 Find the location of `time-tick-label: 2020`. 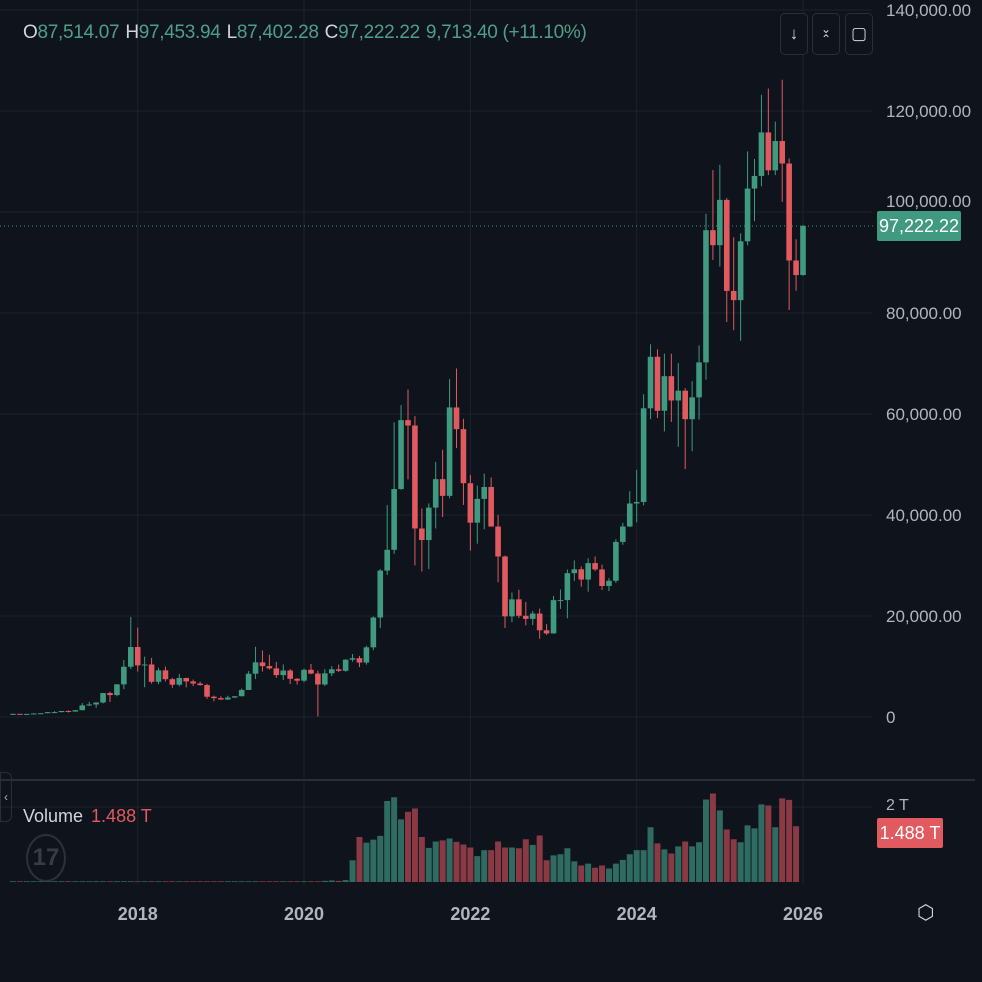

time-tick-label: 2020 is located at coordinates (304, 914).